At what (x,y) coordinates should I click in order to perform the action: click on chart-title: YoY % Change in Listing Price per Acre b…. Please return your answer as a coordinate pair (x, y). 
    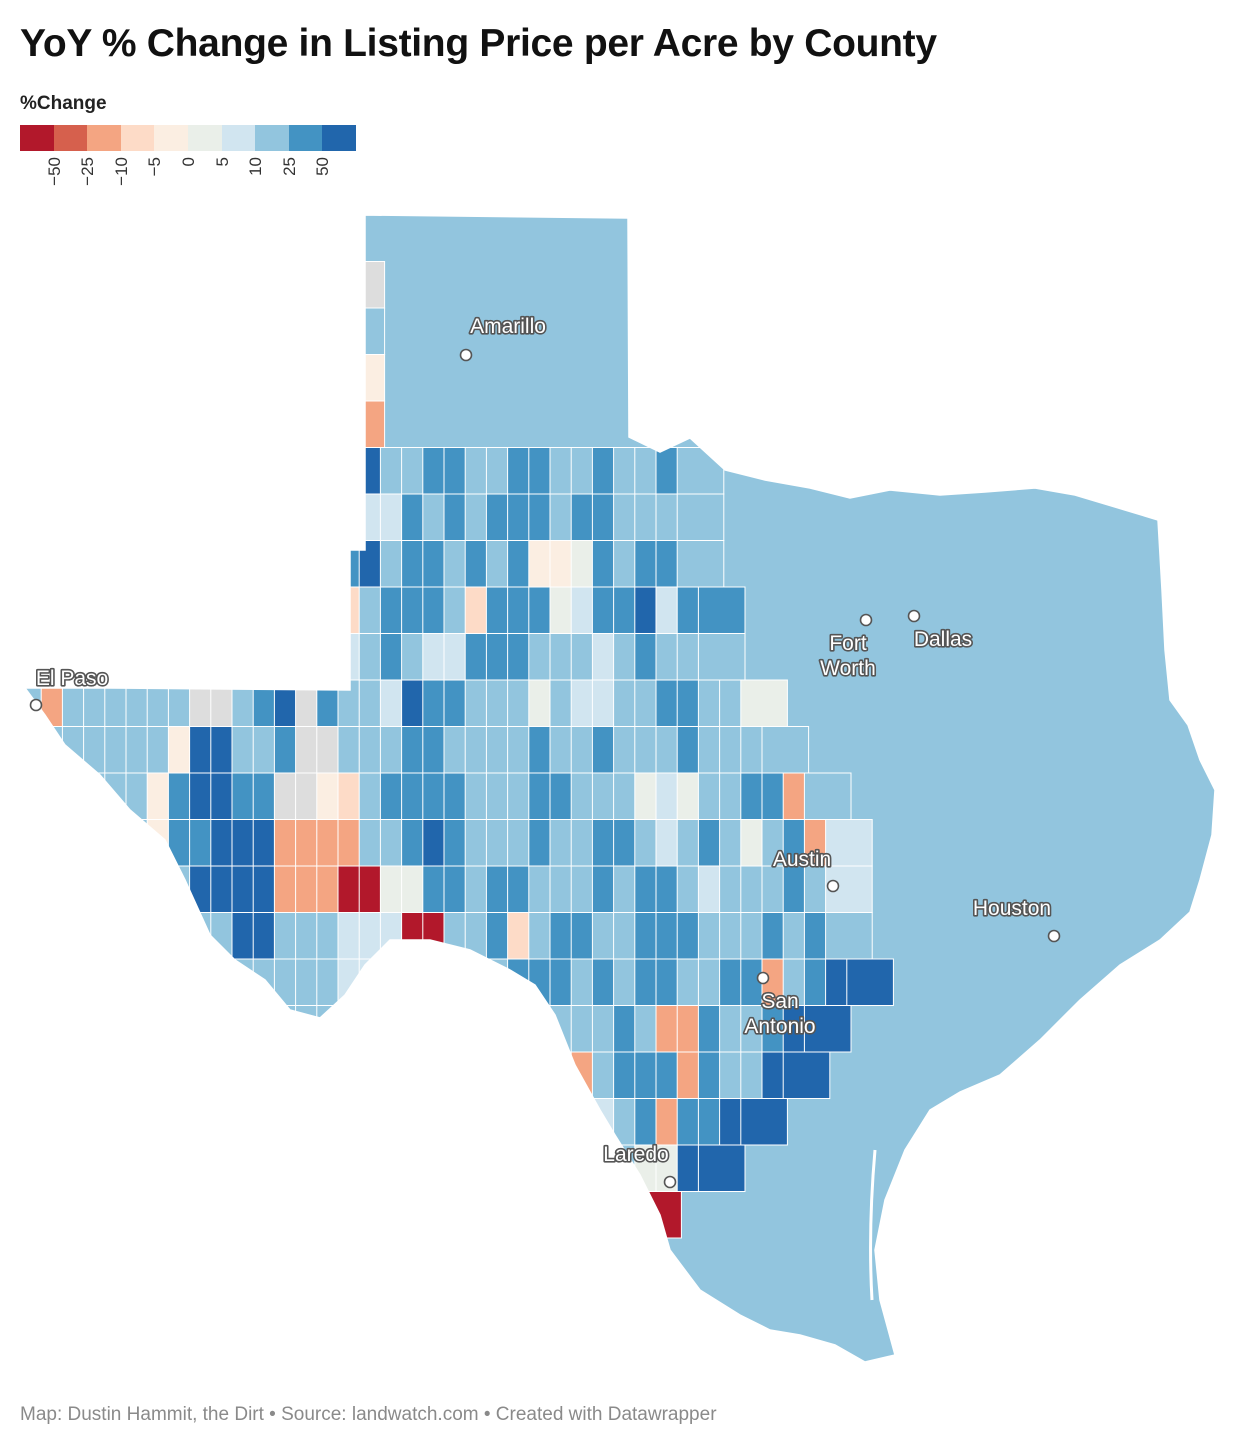
    Looking at the image, I should click on (478, 43).